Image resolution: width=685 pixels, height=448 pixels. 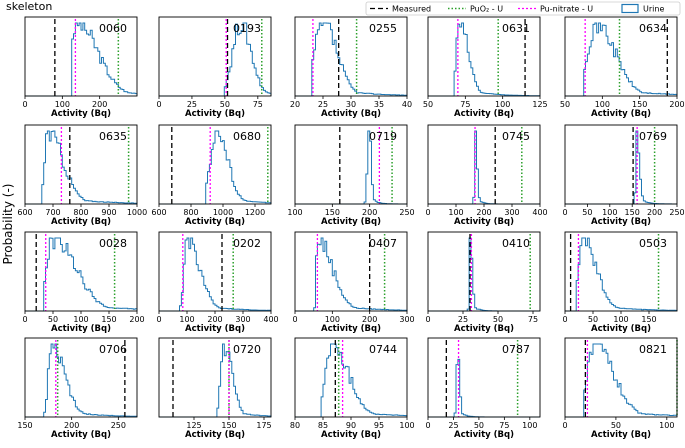 I want to click on subplot-title: 0719, so click(x=383, y=136).